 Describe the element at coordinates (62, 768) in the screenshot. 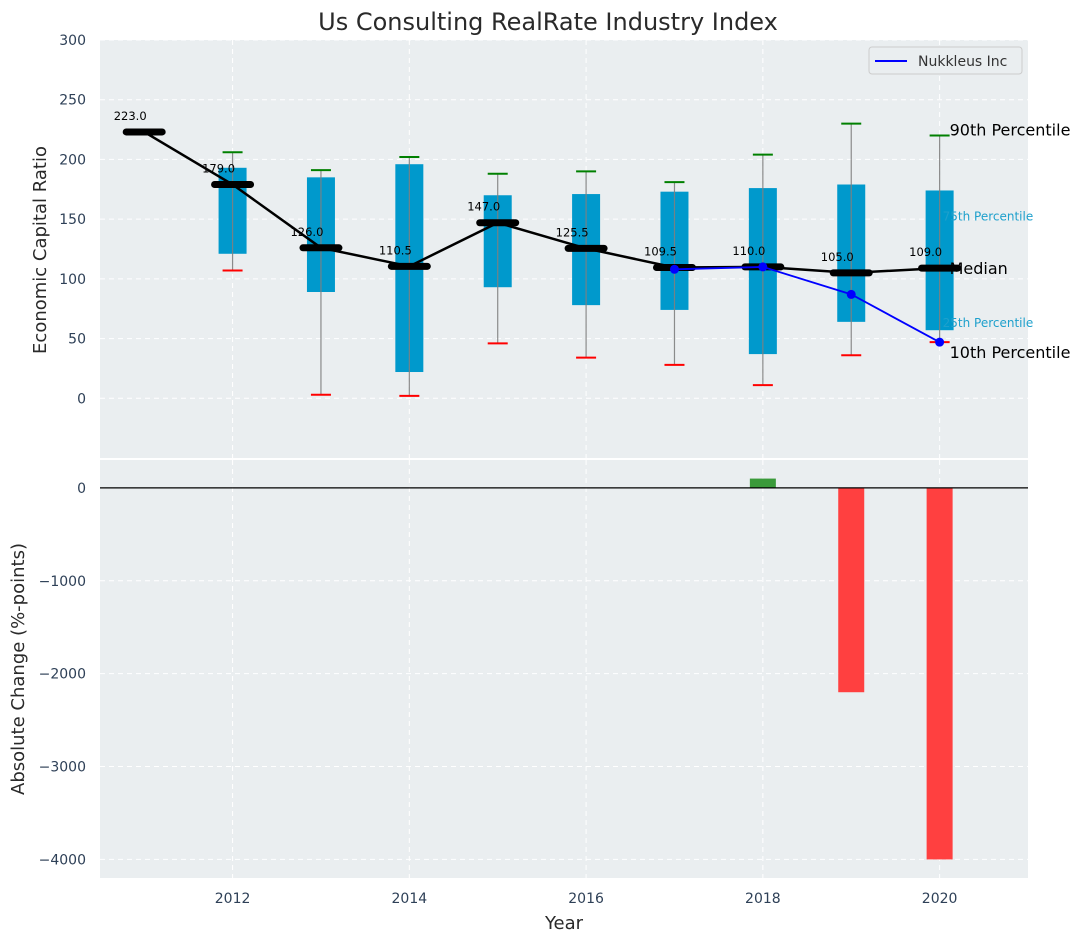

I see `y-tick-label: −3000` at that location.